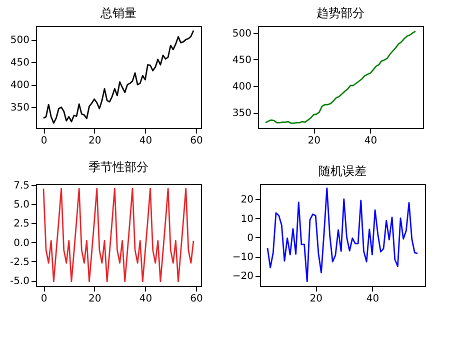  I want to click on y-tick-label: 20, so click(247, 200).